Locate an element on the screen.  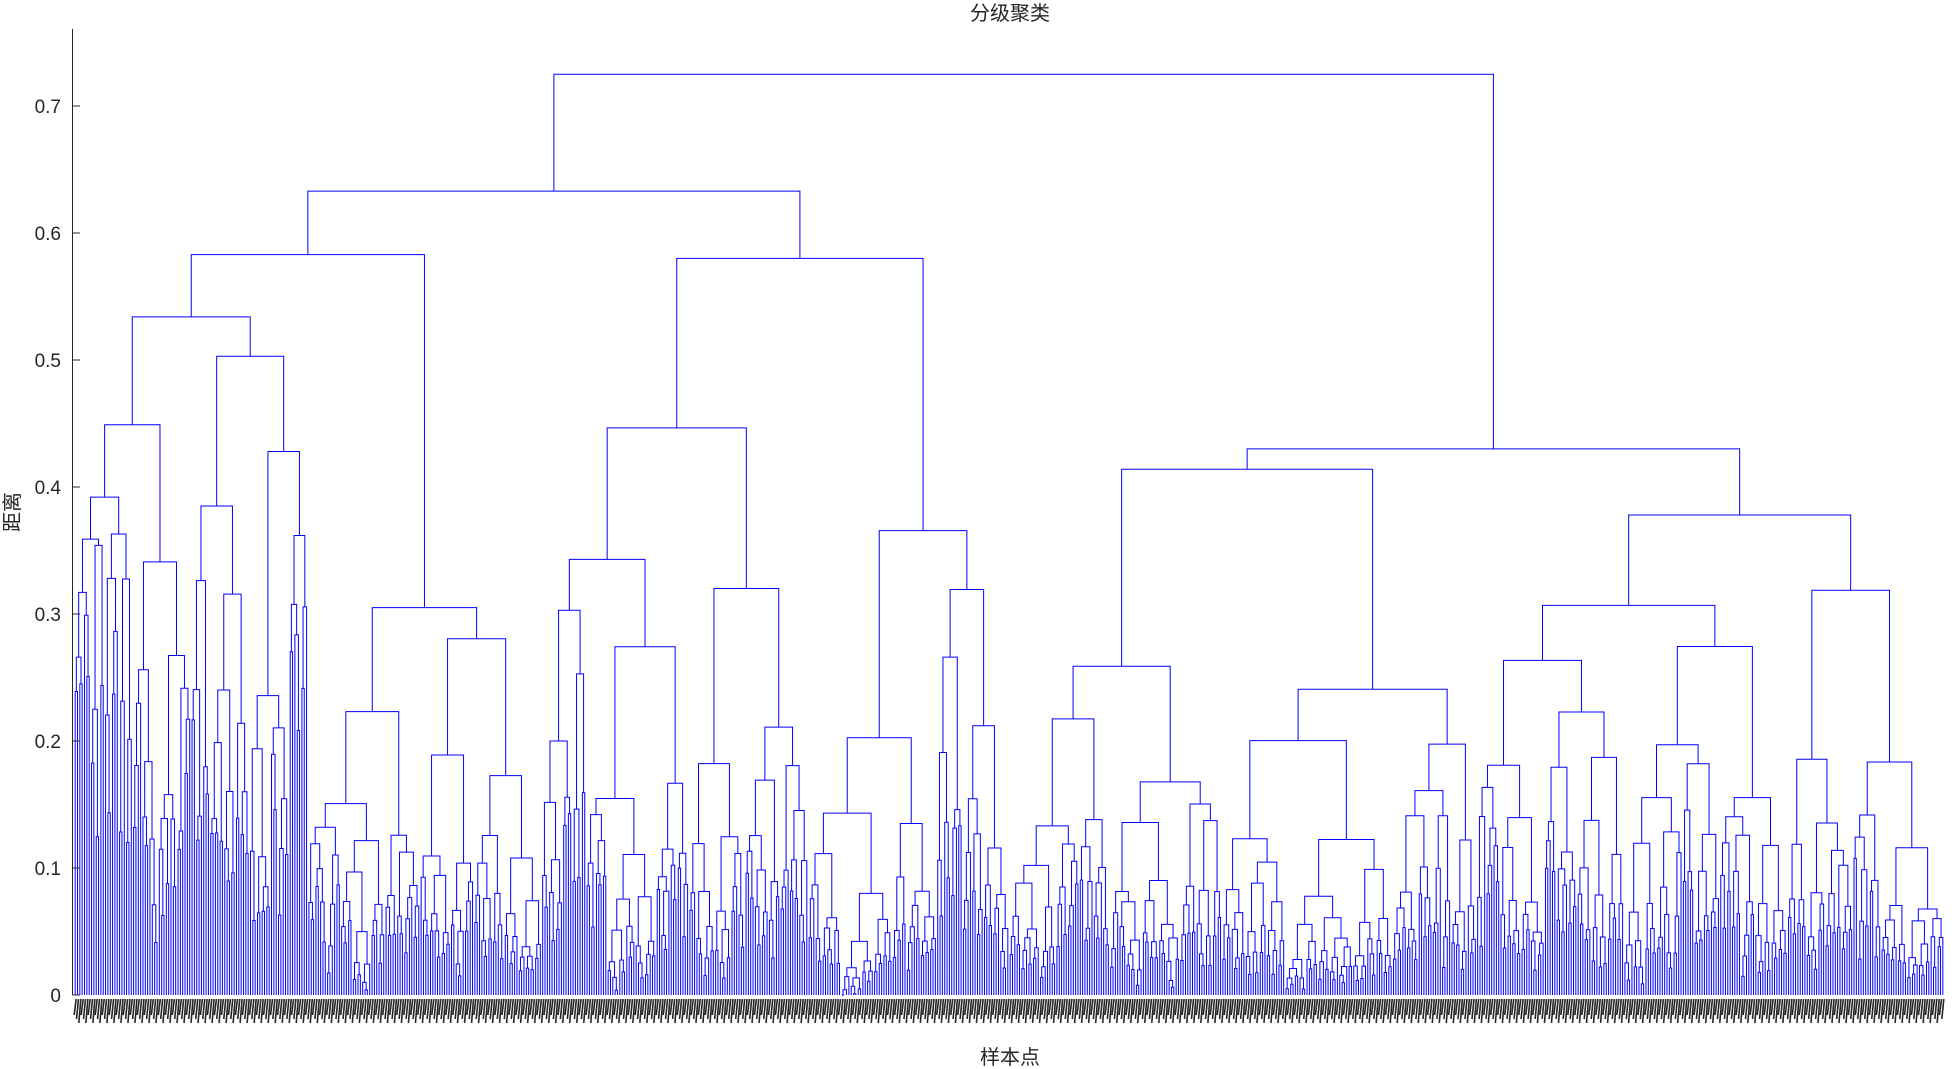
y-tick-label: 0.1 is located at coordinates (48, 869).